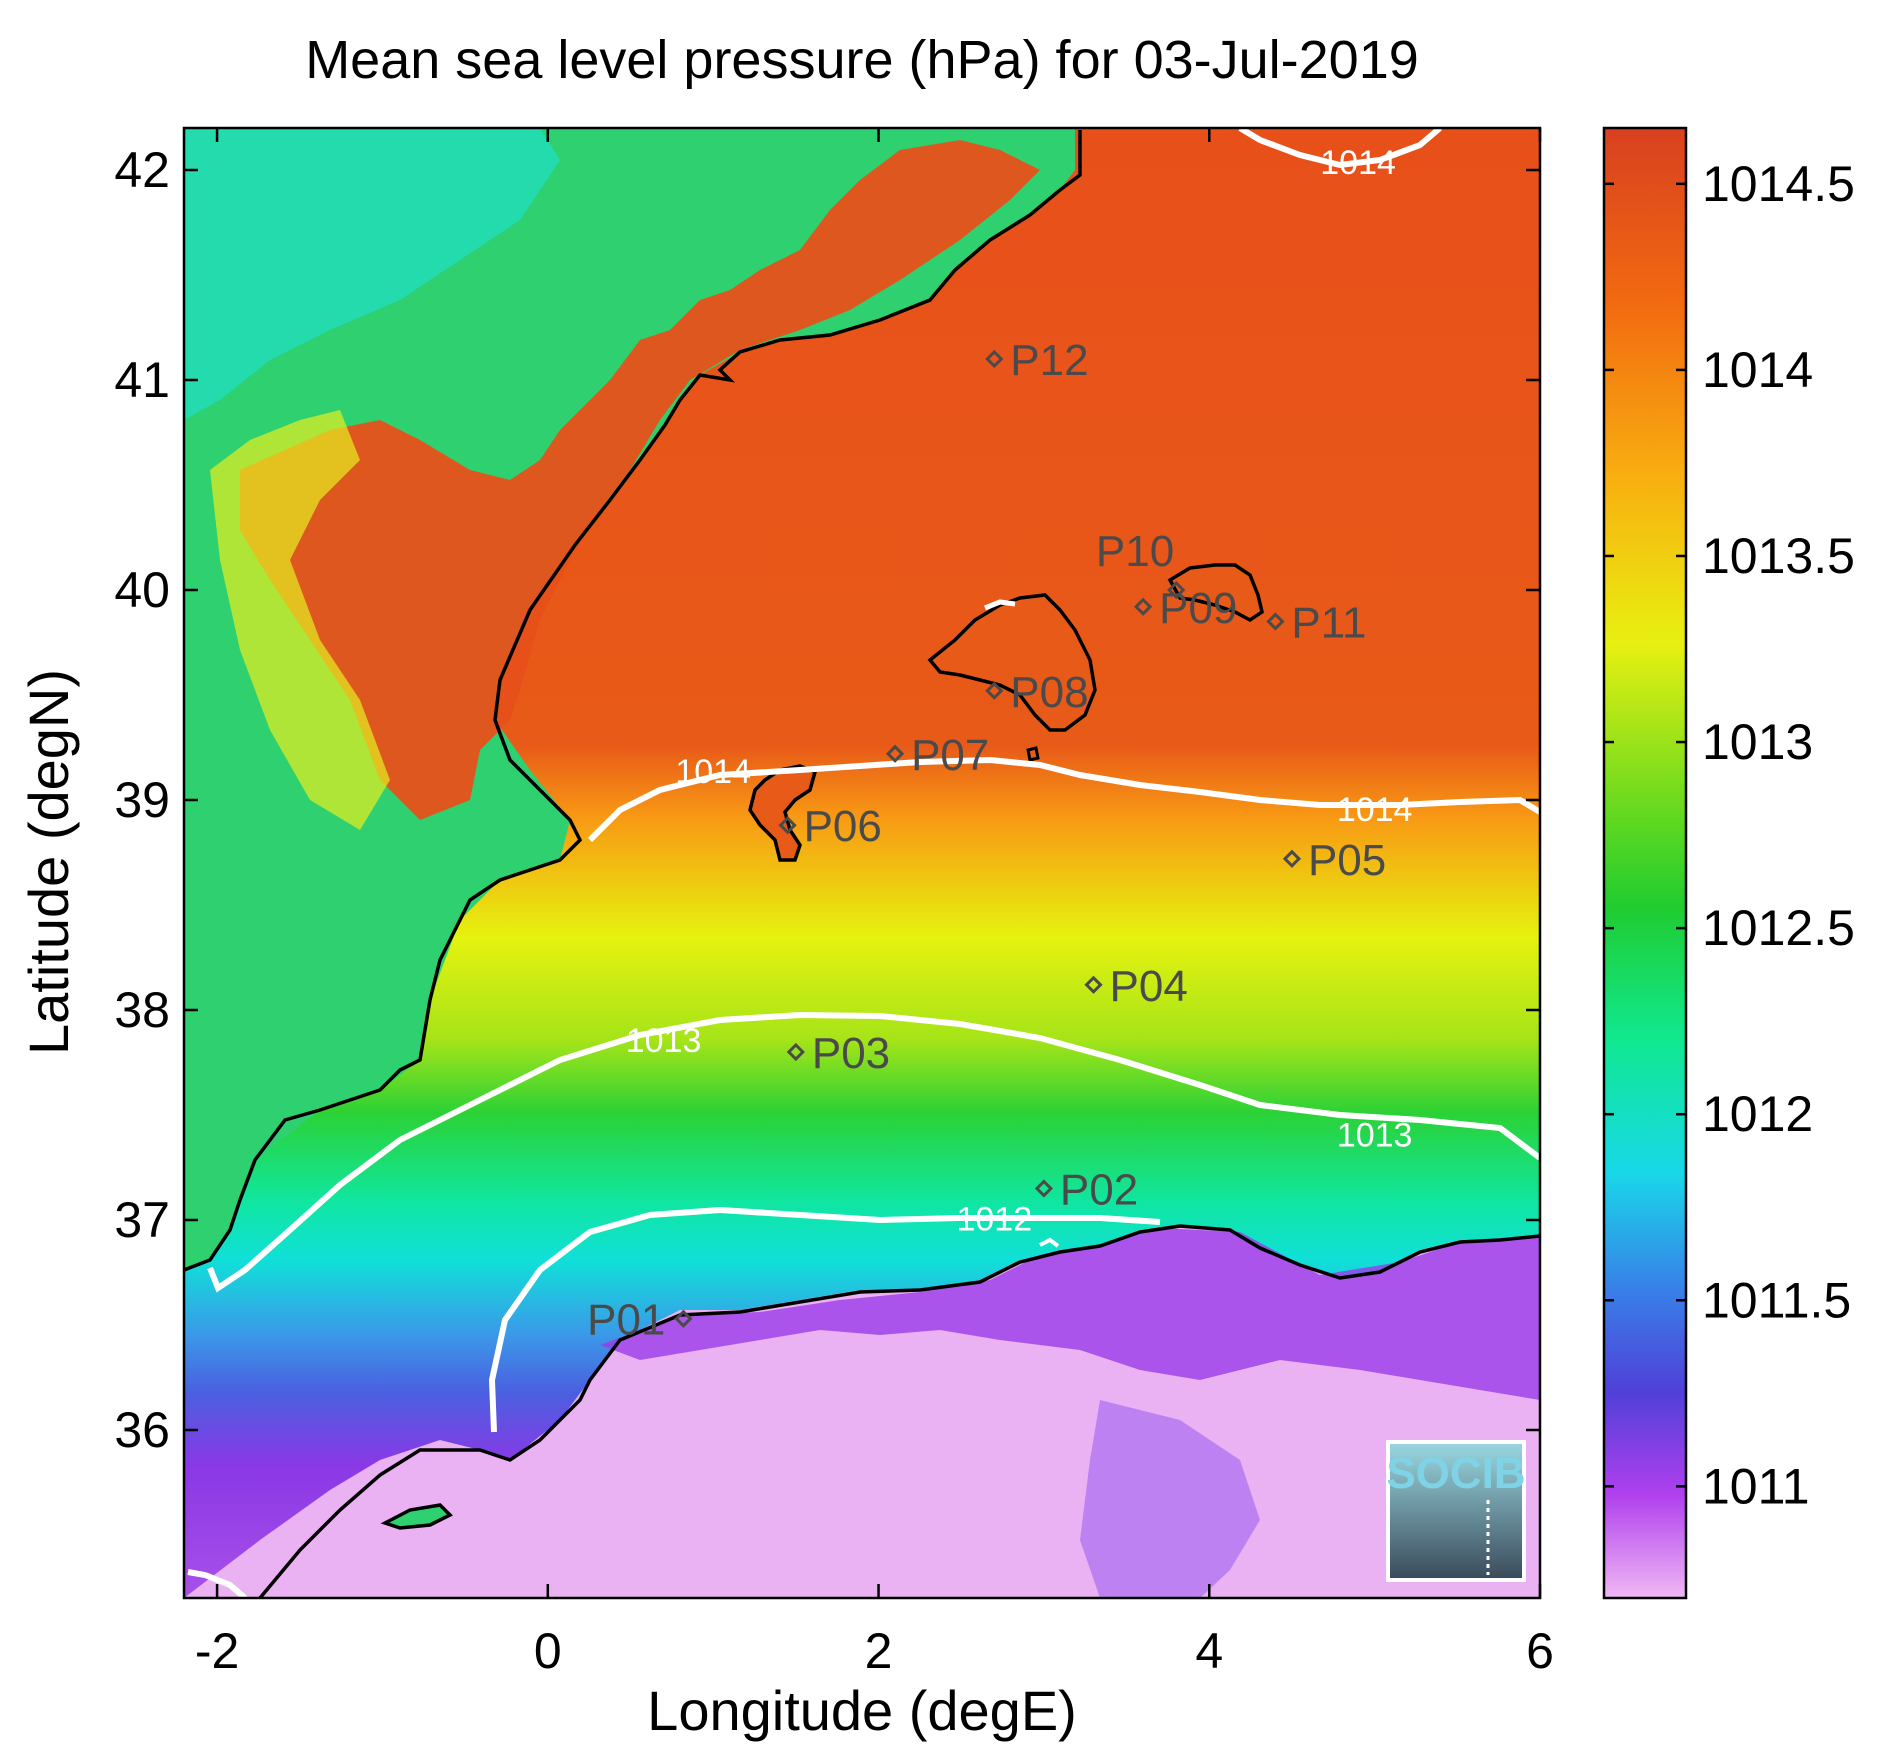 The height and width of the screenshot is (1758, 1904). I want to click on colorbar-gradient, so click(1645, 863).